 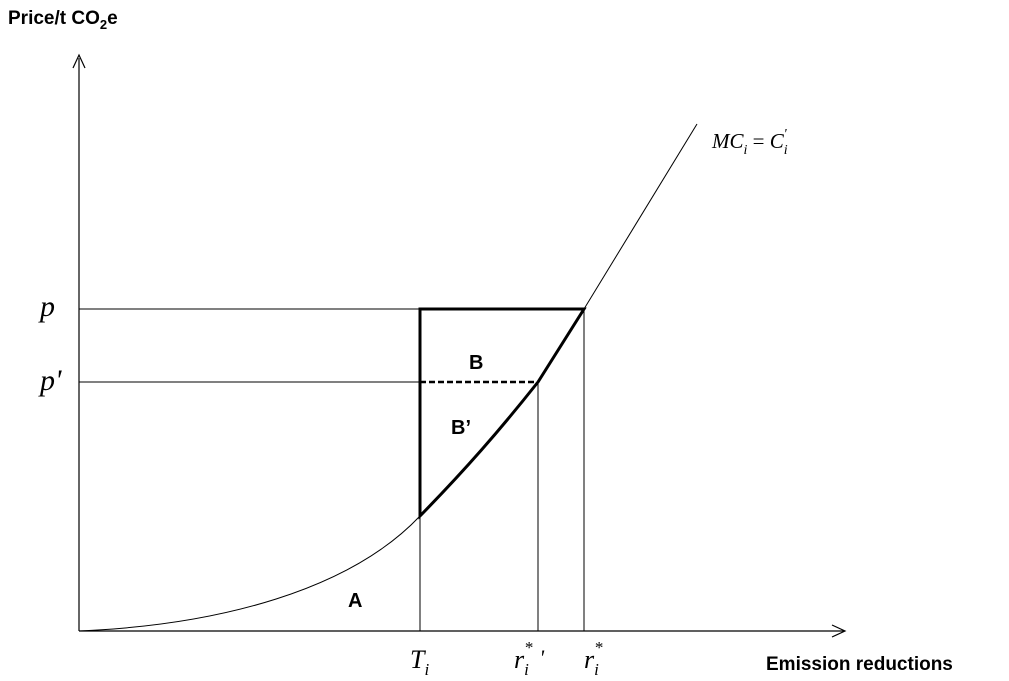 I want to click on x-axis-arrowhead, so click(x=839, y=631).